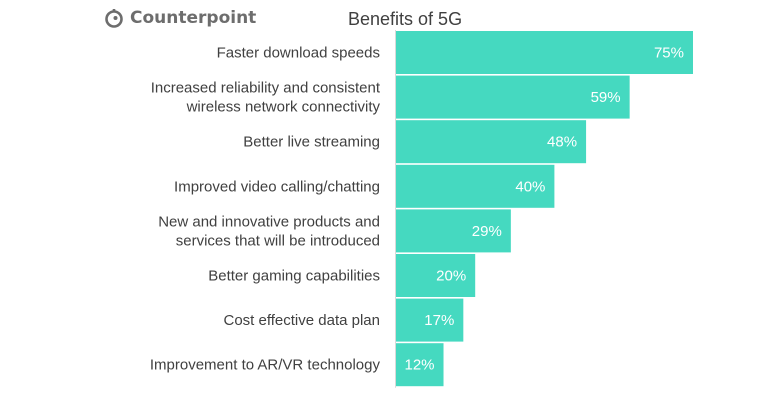  Describe the element at coordinates (277, 186) in the screenshot. I see `category-label: Improved video calling/chatting` at that location.